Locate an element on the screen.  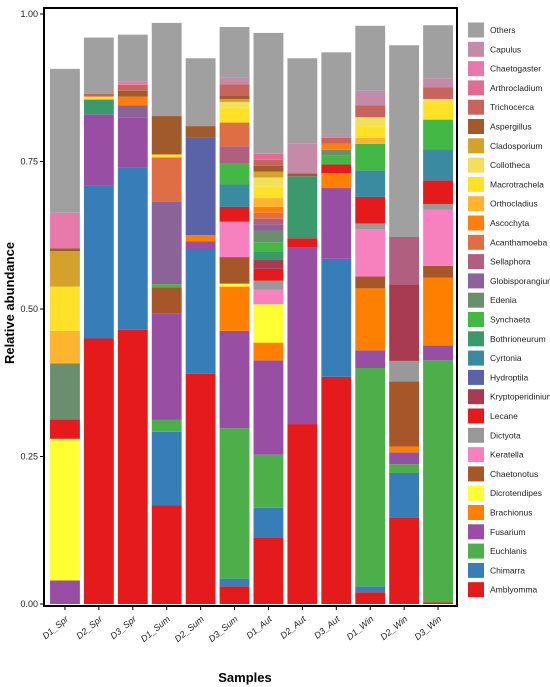
bar-segment-d3-sum-aspergillus is located at coordinates (234, 97).